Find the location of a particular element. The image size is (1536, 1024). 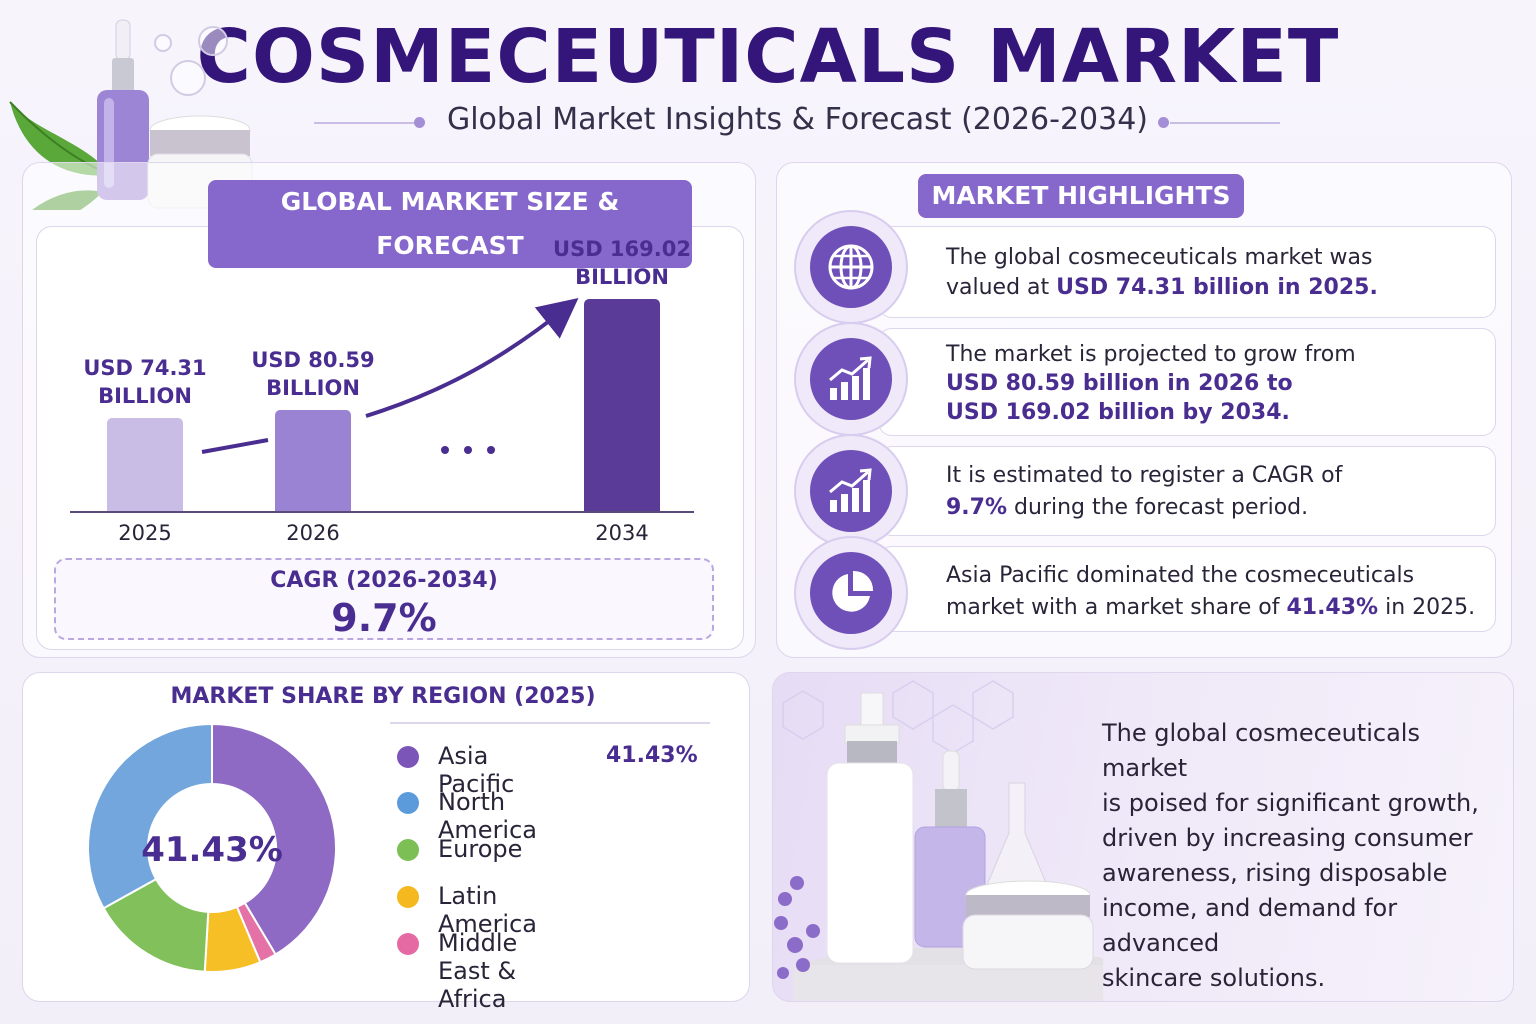

subtitle-dot-left is located at coordinates (419, 122).